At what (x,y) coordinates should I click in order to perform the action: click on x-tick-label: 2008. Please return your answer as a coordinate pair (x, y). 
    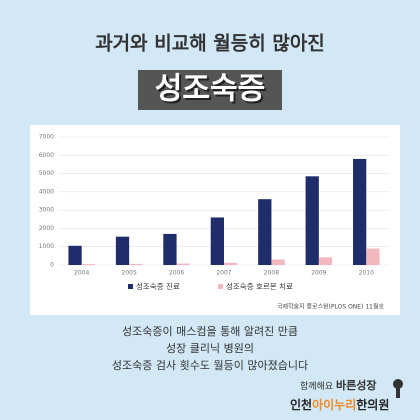
    Looking at the image, I should click on (271, 273).